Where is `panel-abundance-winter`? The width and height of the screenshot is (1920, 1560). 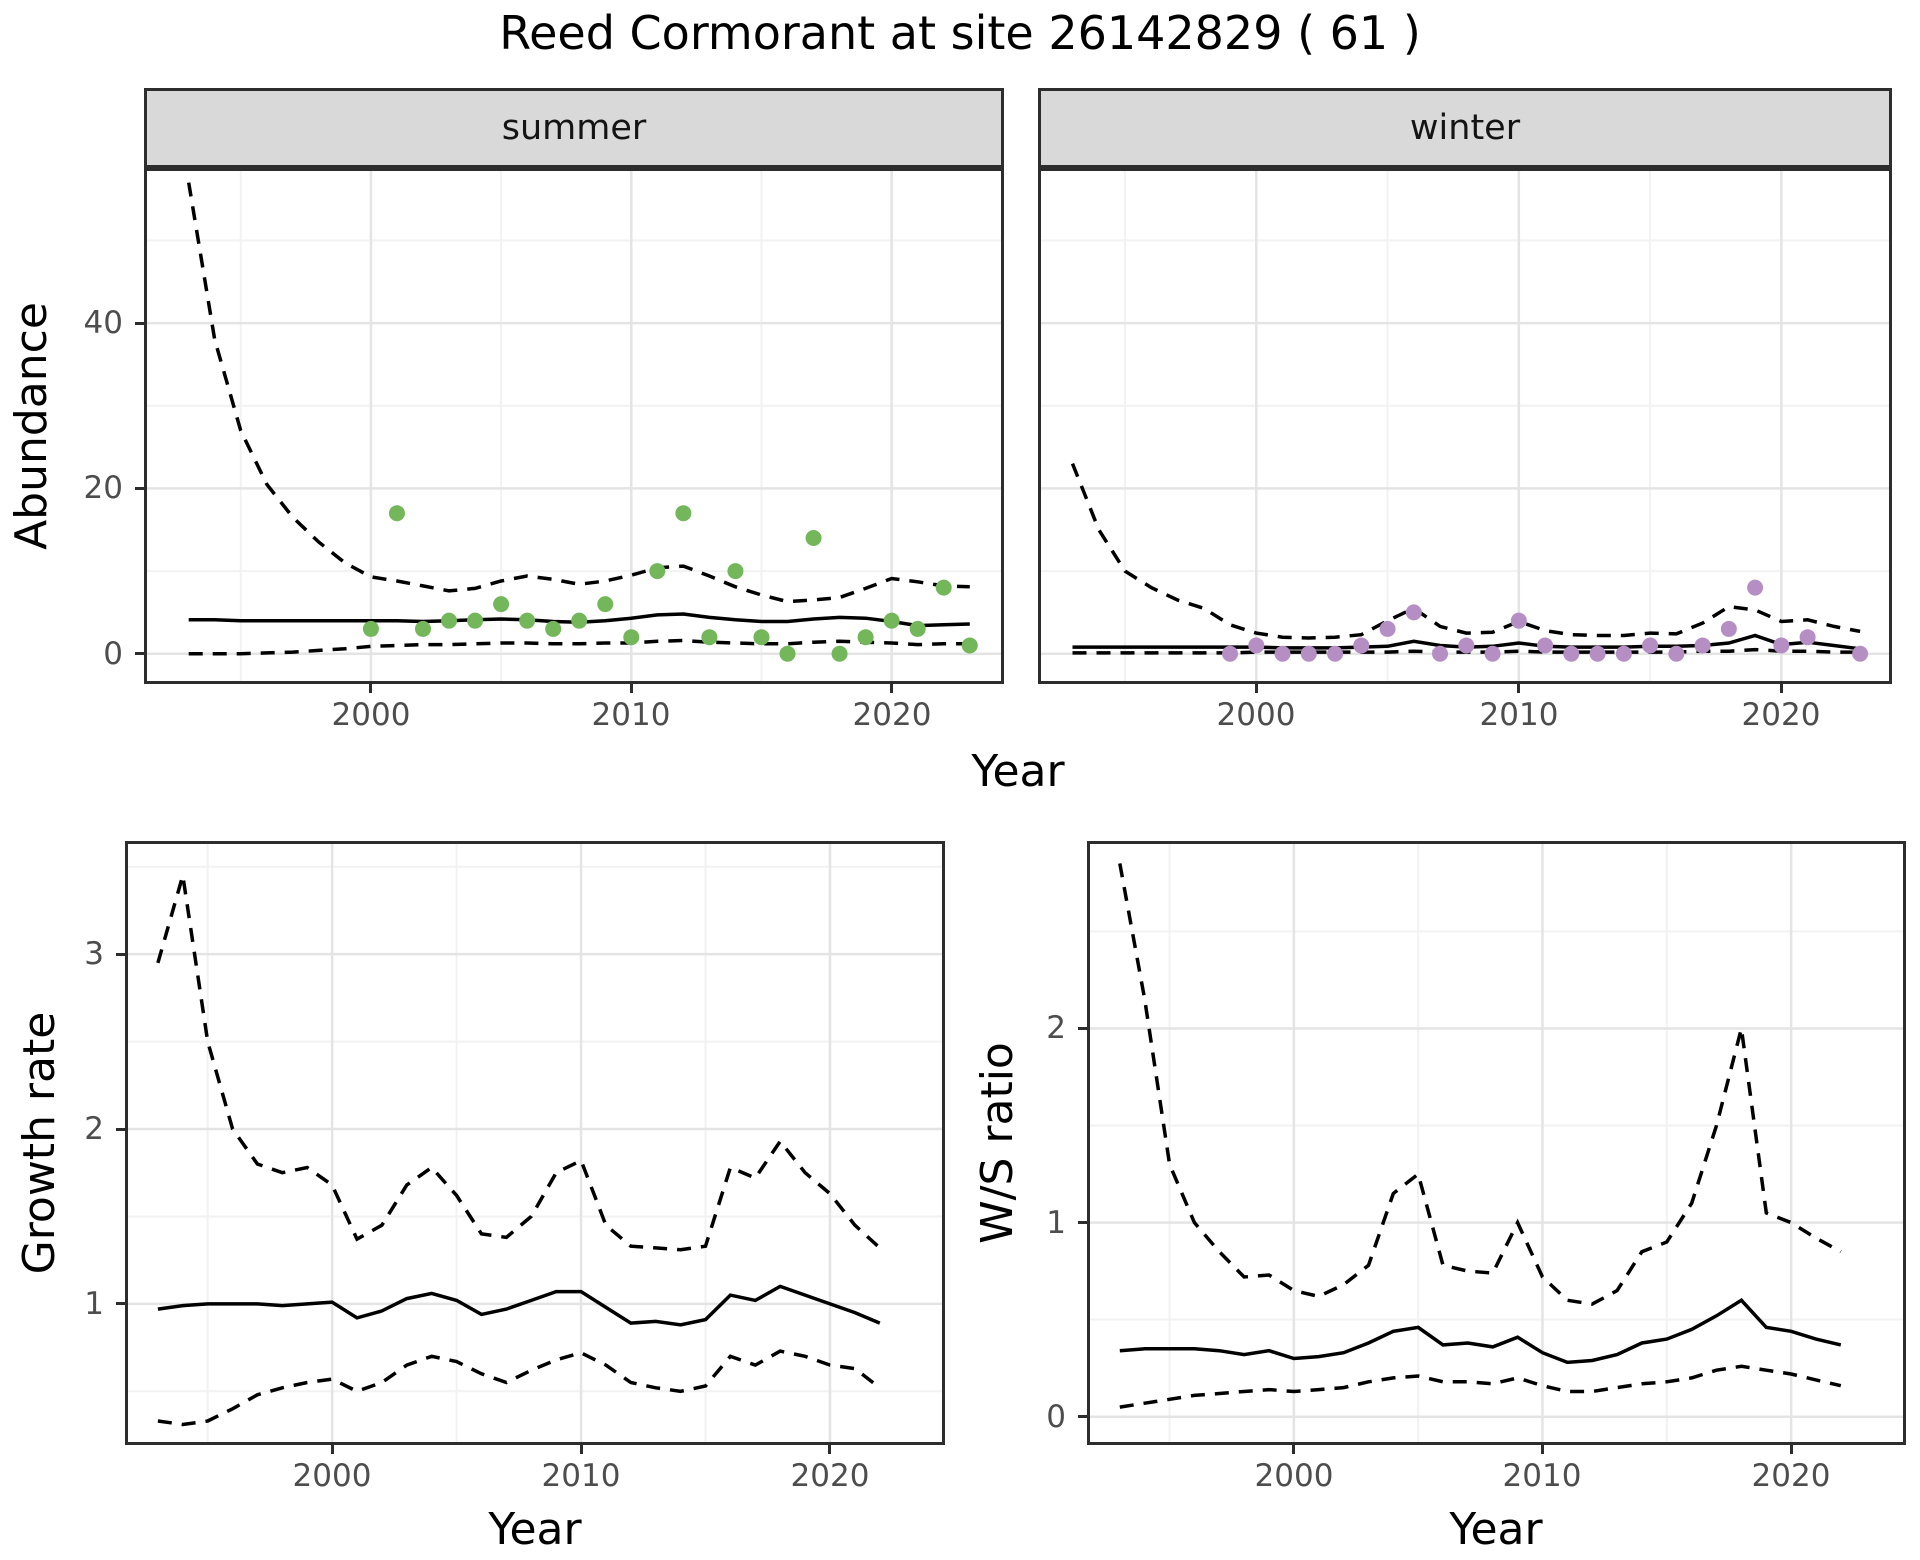
panel-abundance-winter is located at coordinates (1465, 426).